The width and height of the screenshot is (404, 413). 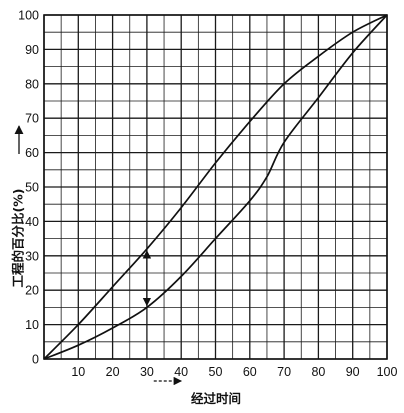 What do you see at coordinates (32, 153) in the screenshot?
I see `y-tick-label: 60` at bounding box center [32, 153].